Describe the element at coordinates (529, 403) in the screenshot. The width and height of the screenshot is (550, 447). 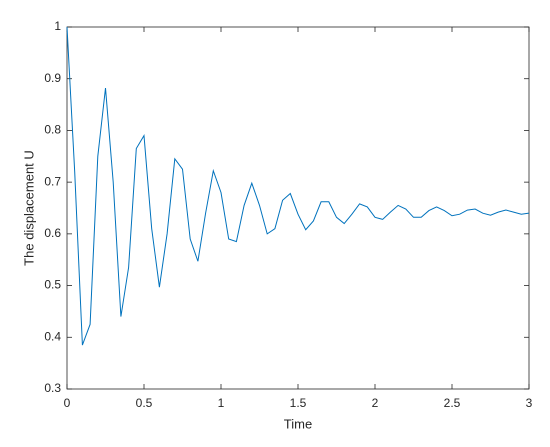
I see `x-tick-label: 3` at that location.